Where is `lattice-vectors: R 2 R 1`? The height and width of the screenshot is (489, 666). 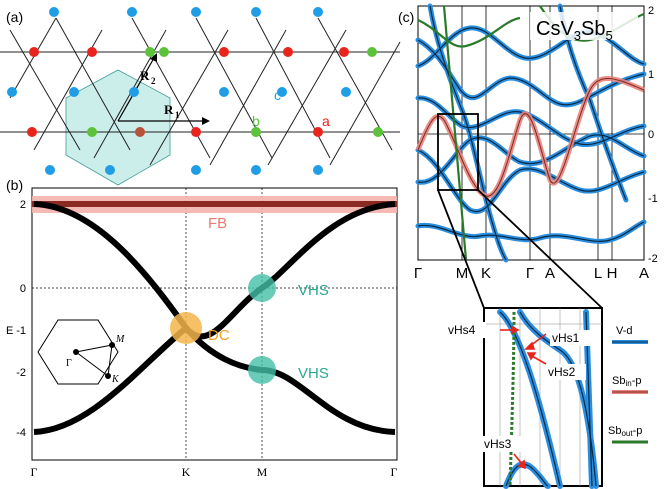
lattice-vectors: R 2 R 1 is located at coordinates (163, 89).